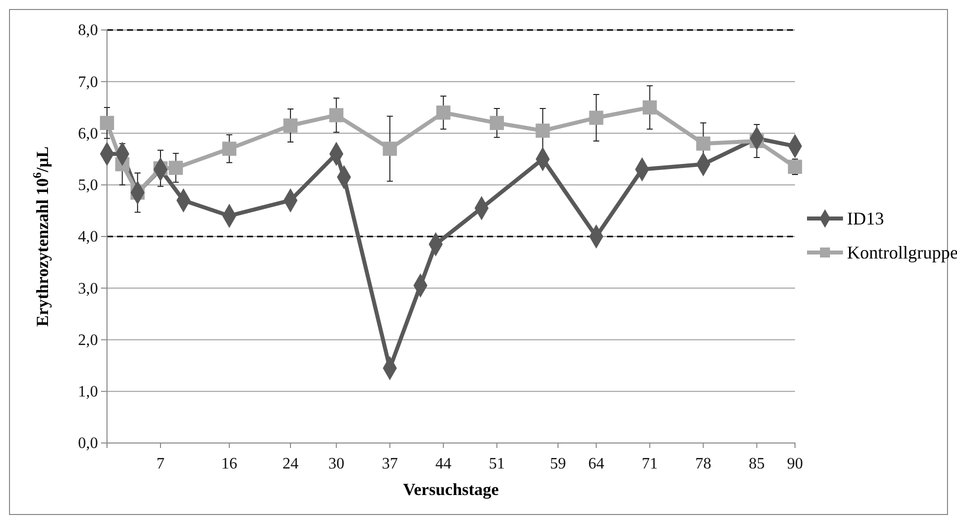  What do you see at coordinates (88, 82) in the screenshot?
I see `y-tick-label: 7,0` at bounding box center [88, 82].